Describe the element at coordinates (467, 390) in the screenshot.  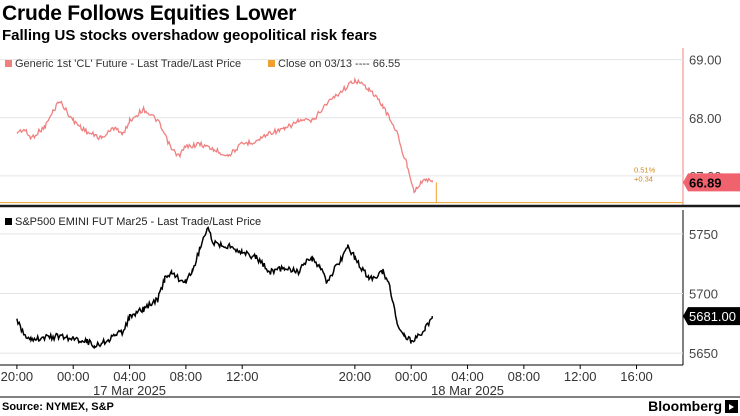
I see `x-axis-date-label: 18 Mar 2025` at that location.